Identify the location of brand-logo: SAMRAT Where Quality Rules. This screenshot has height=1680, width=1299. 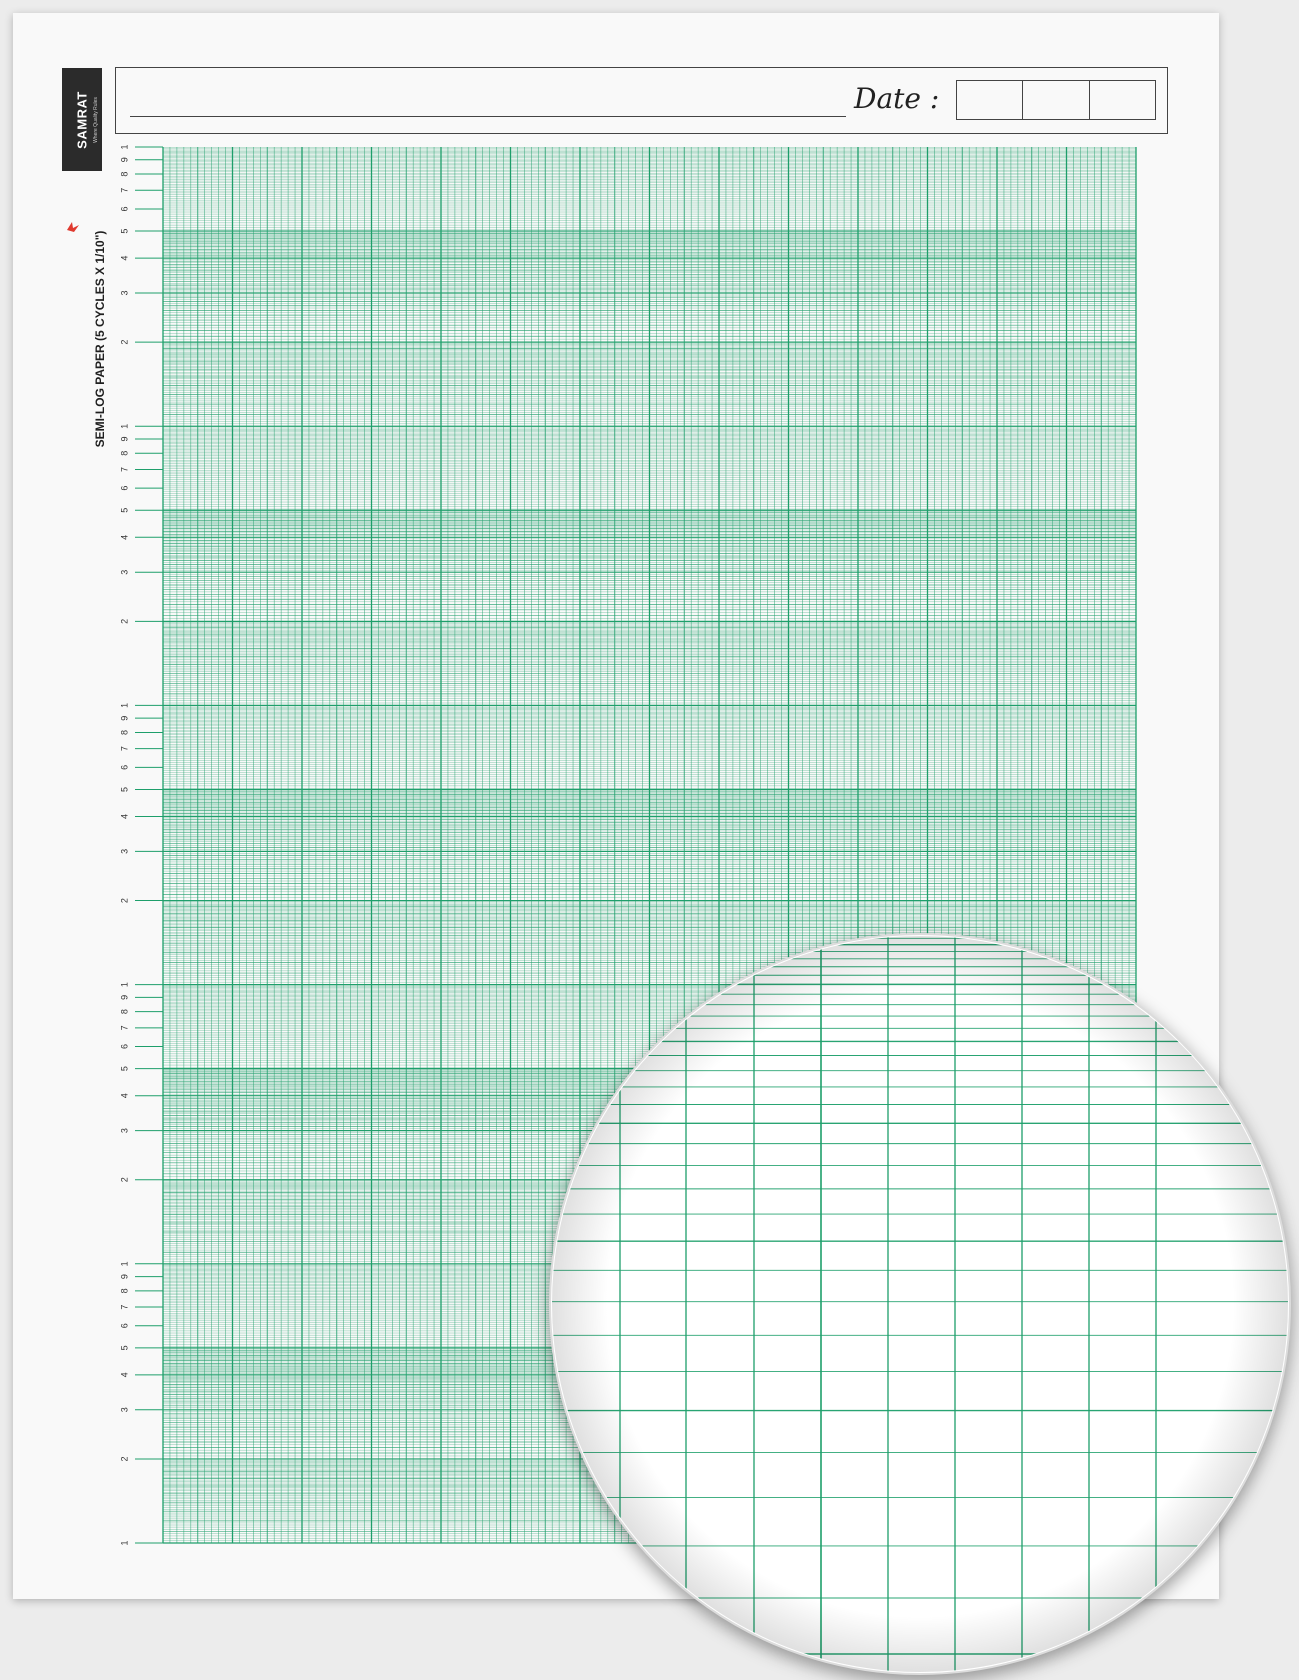
(82, 150).